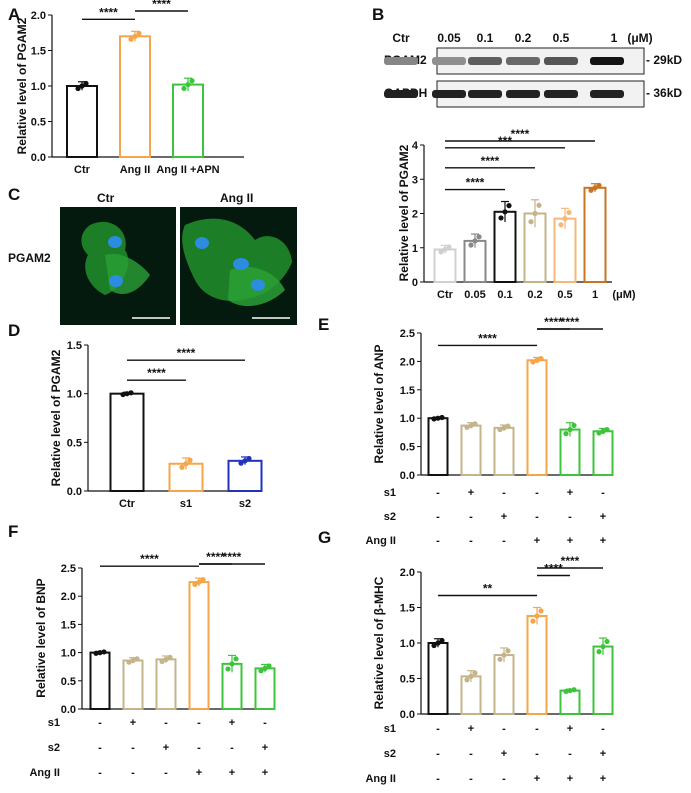 This screenshot has height=793, width=691. Describe the element at coordinates (152, 258) in the screenshot. I see `immunofluorescence-images: Ctr Ang II PGAM2` at that location.